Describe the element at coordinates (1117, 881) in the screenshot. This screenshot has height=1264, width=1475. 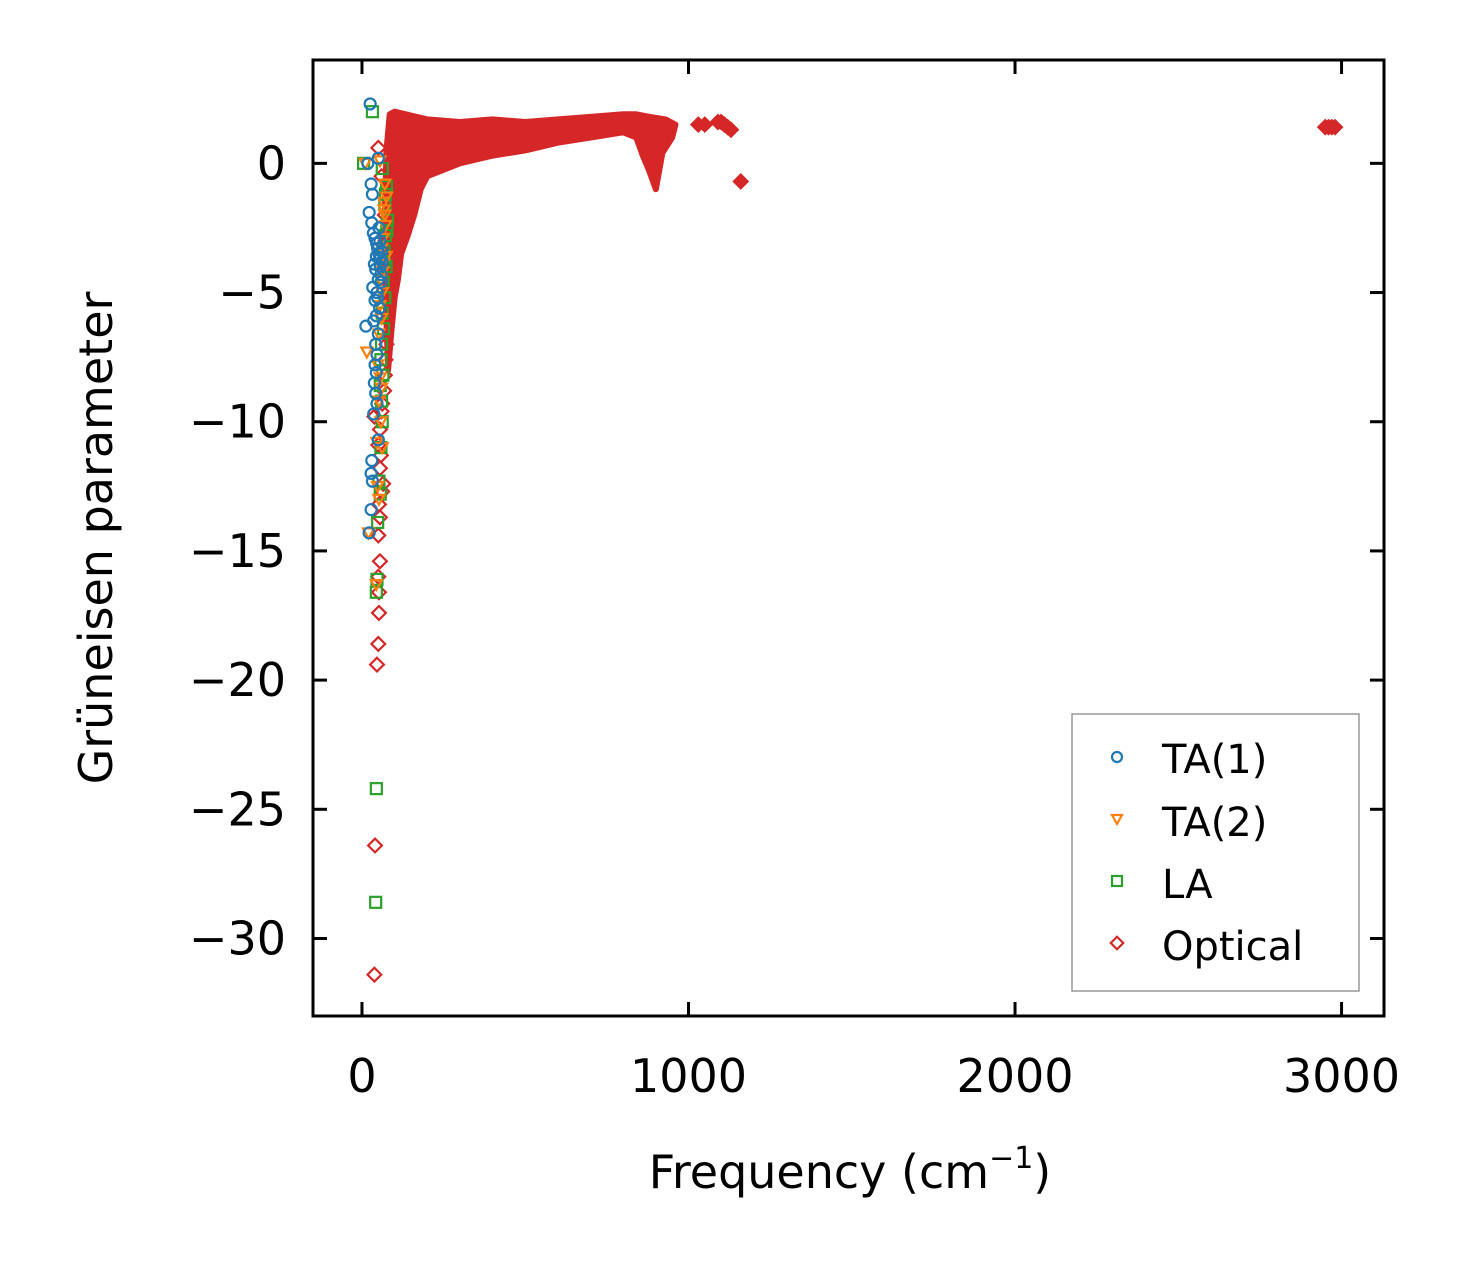
I see `legend-marker-la` at that location.